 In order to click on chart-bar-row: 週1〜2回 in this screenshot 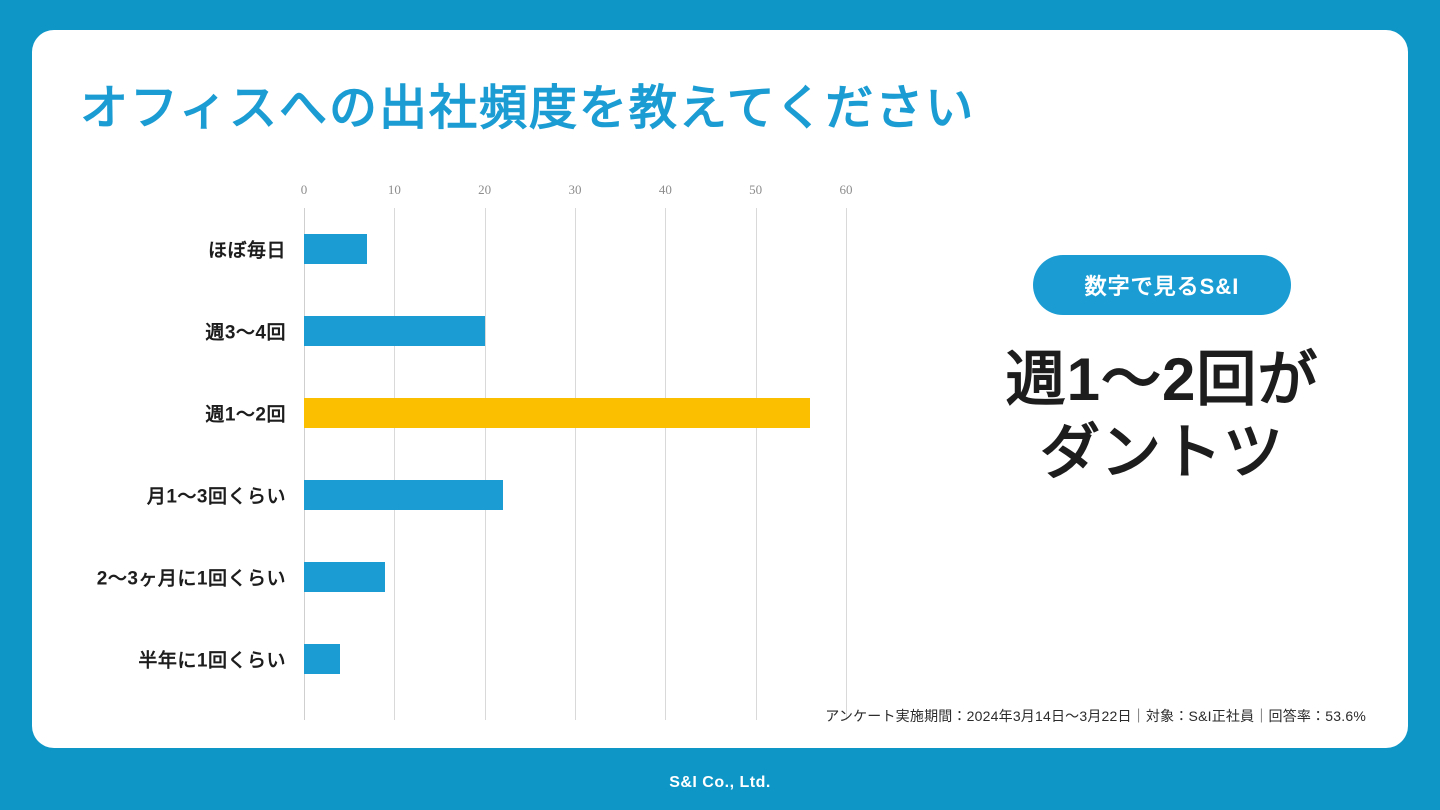, I will do `click(525, 413)`.